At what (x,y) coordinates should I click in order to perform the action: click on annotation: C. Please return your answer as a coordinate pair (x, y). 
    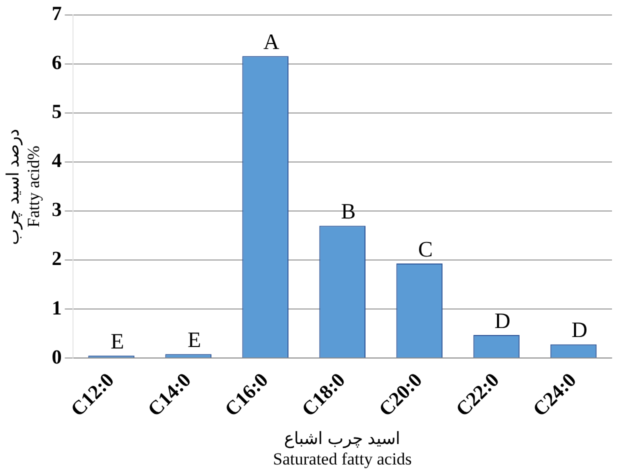
    Looking at the image, I should click on (425, 249).